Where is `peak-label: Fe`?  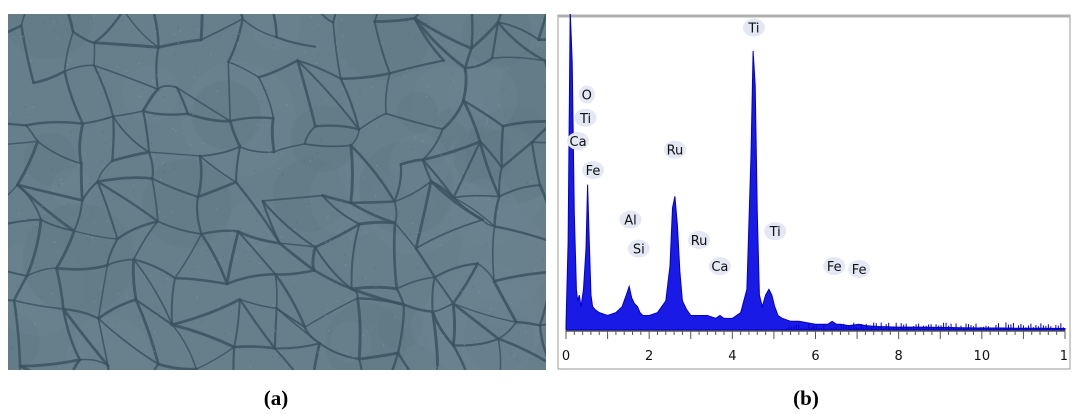
peak-label: Fe is located at coordinates (834, 267).